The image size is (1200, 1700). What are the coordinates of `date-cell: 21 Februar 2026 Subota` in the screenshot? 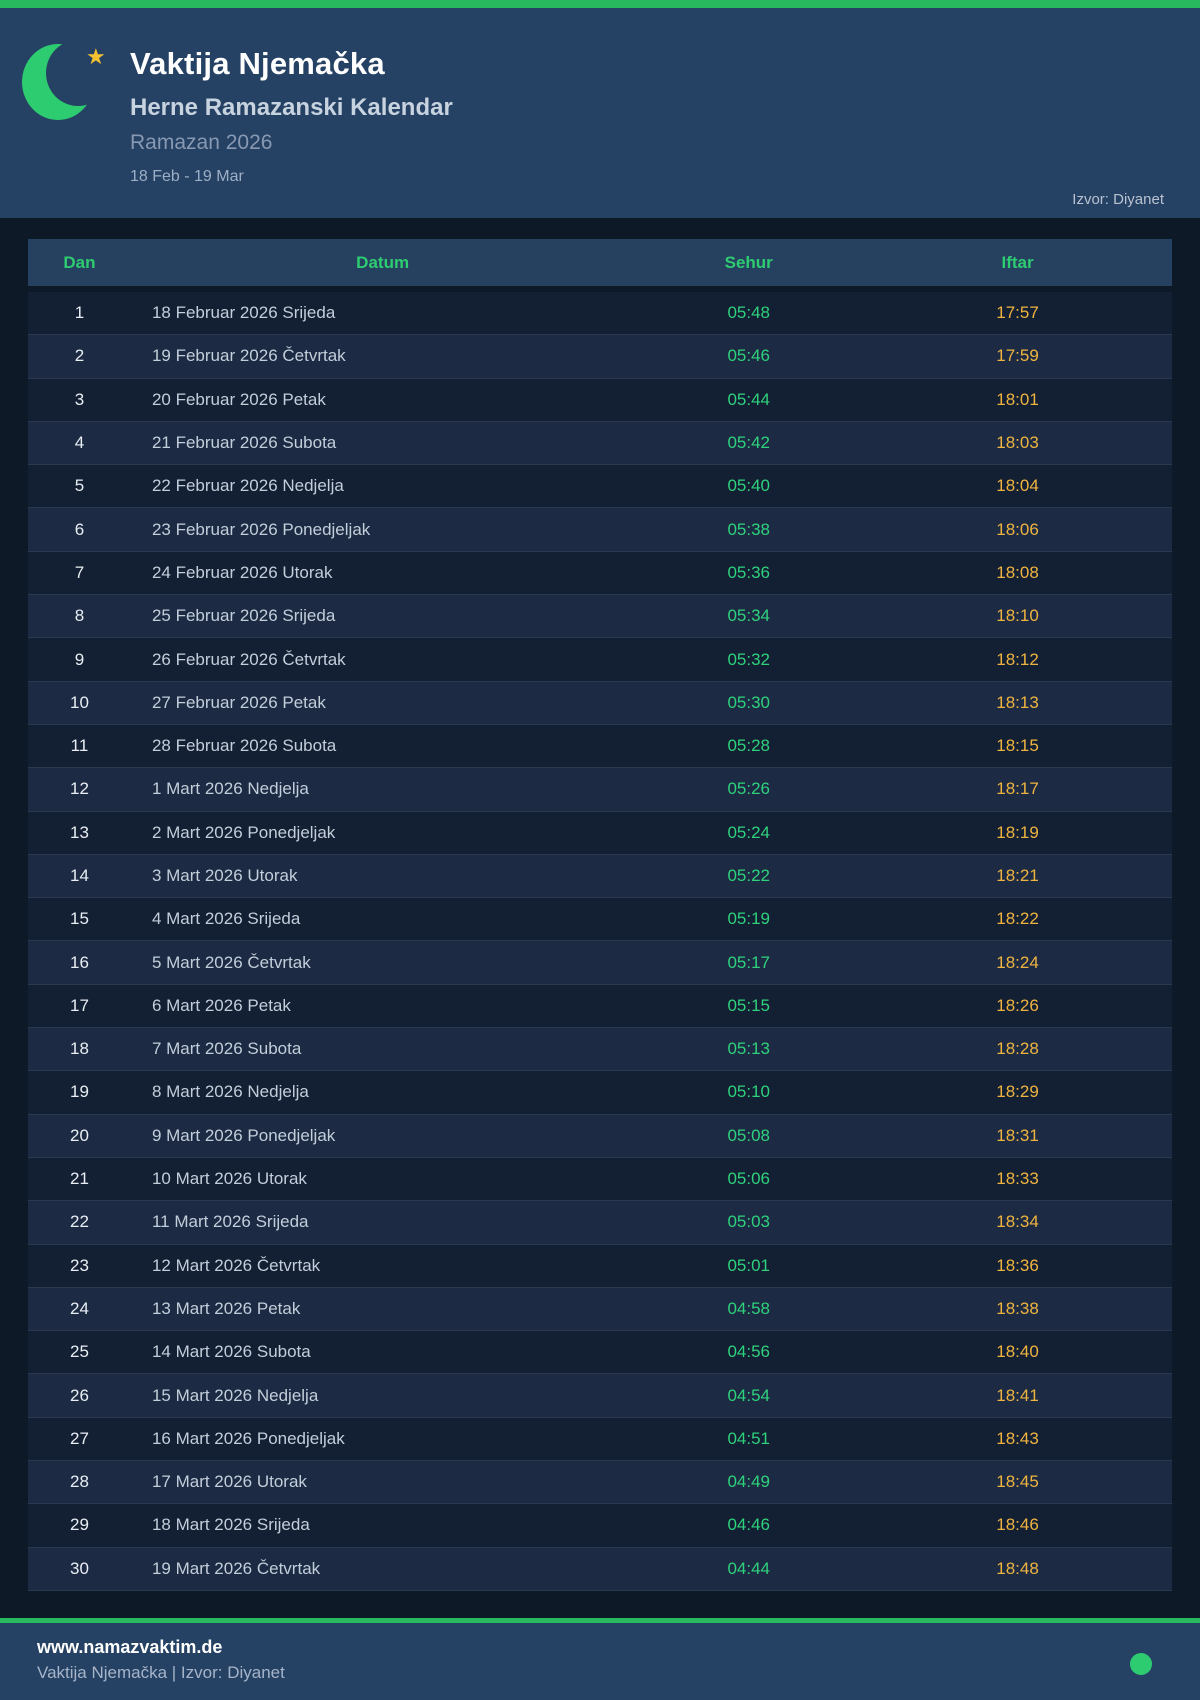 It's located at (244, 443).